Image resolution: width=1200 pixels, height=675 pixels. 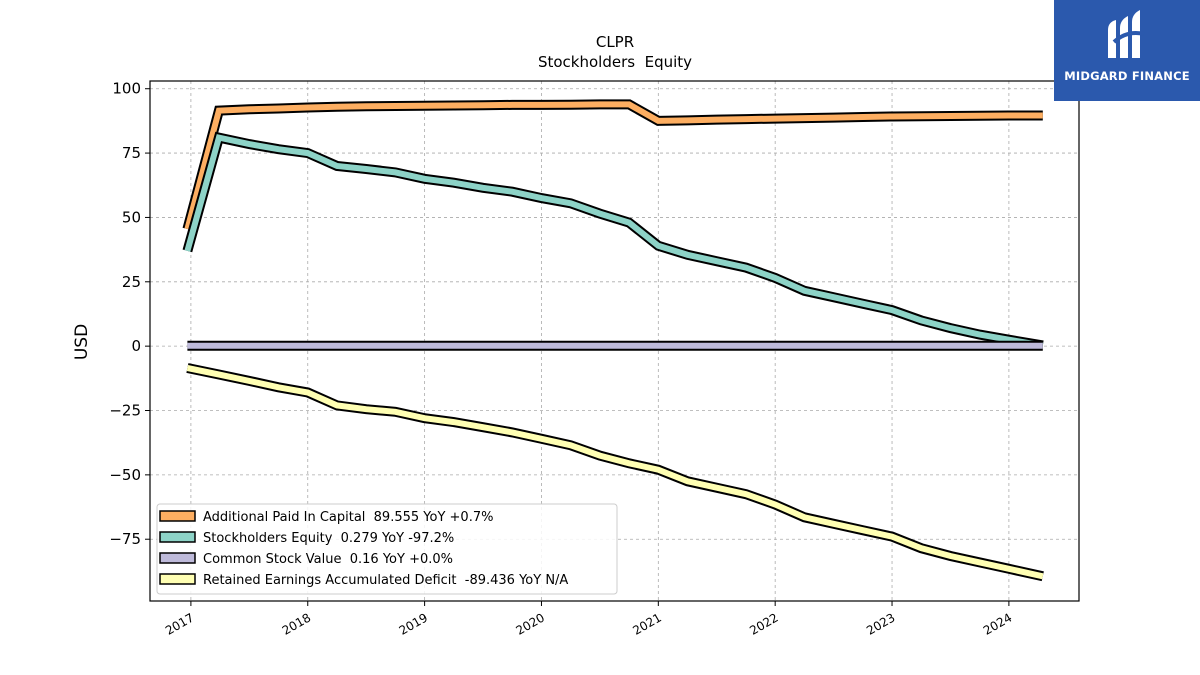 I want to click on y-tick-label: 75, so click(x=131, y=153).